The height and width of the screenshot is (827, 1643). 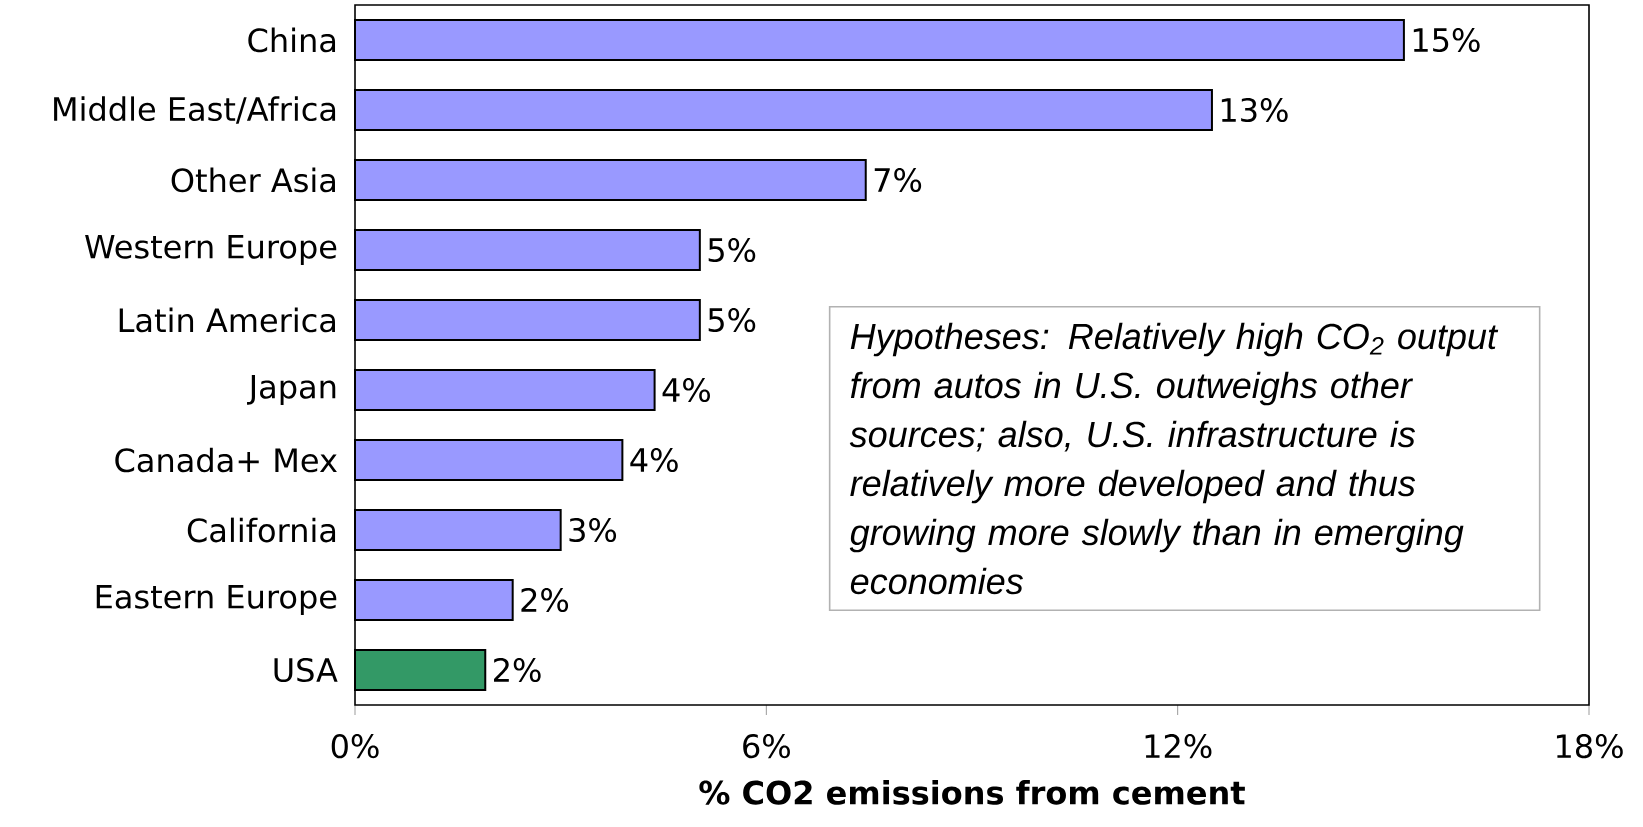 I want to click on data-label: 13%, so click(x=1254, y=110).